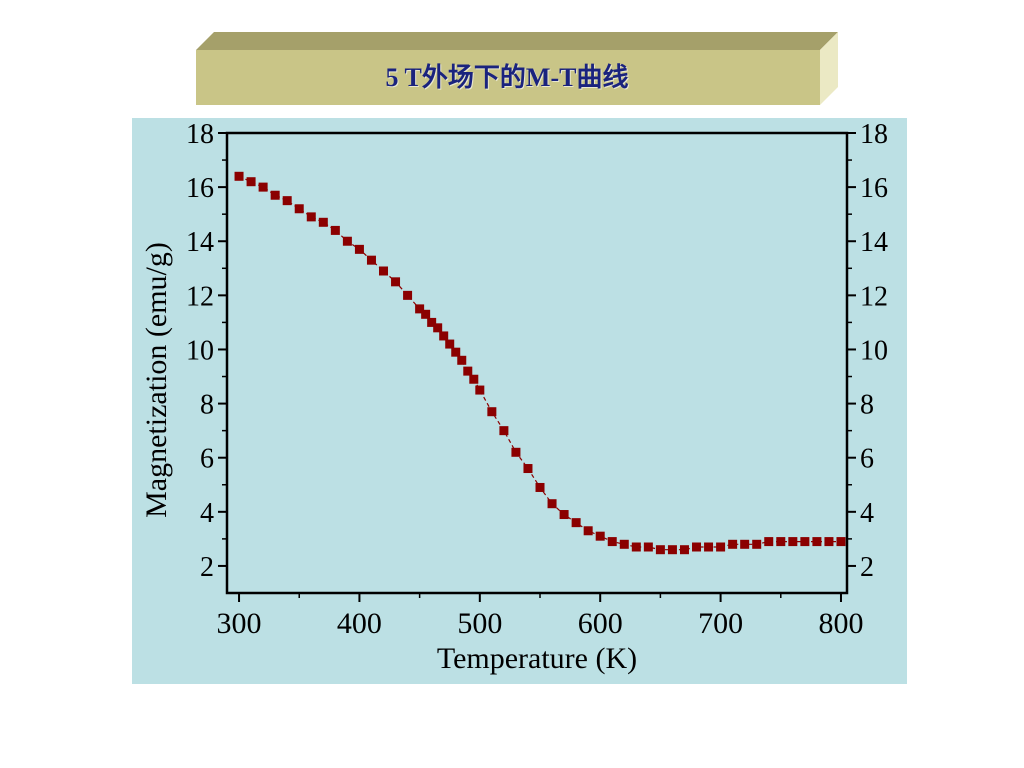 The image size is (1024, 768). Describe the element at coordinates (874, 188) in the screenshot. I see `y-right-tick-label: 16` at that location.